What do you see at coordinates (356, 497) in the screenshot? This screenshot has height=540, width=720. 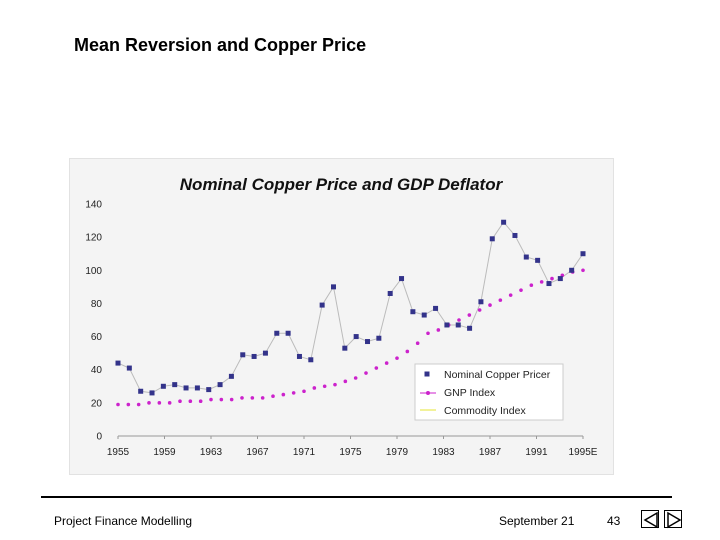 I see `footer-divider` at bounding box center [356, 497].